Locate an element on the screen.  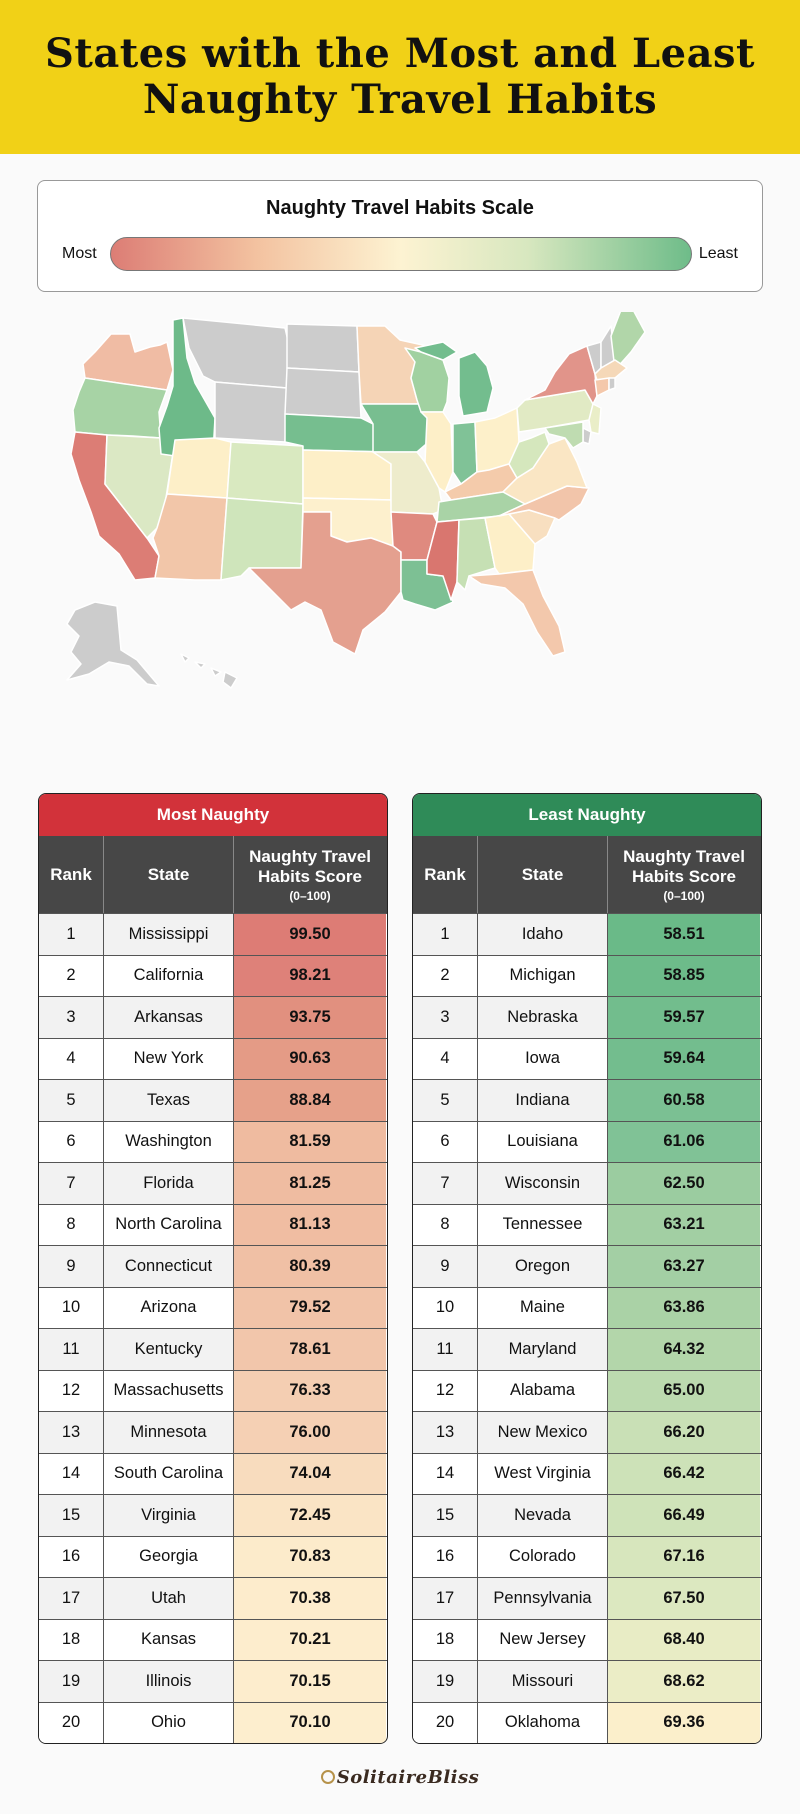
table-row: 6 Washington 81.59 is located at coordinates (213, 1141).